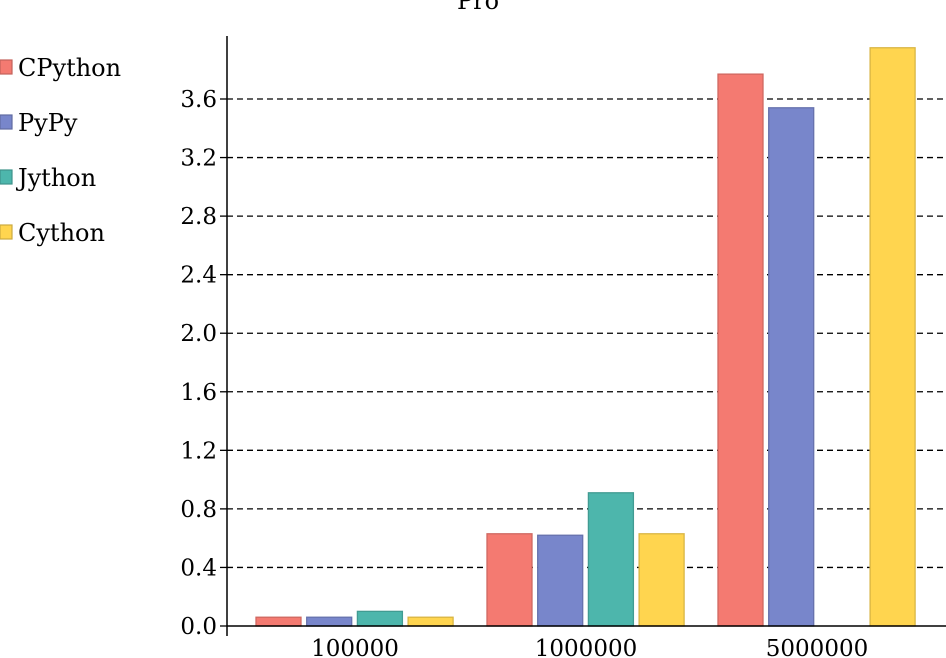  What do you see at coordinates (6, 67) in the screenshot?
I see `legend-swatch-cpython` at bounding box center [6, 67].